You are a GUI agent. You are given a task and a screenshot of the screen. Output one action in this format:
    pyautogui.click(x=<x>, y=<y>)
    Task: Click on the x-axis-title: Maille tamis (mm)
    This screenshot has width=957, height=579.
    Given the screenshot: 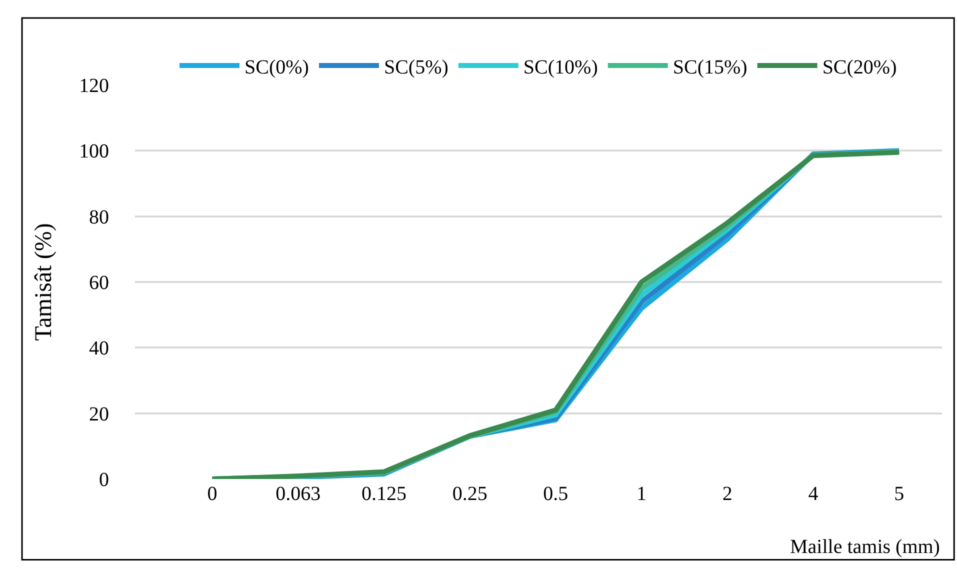 What is the action you would take?
    pyautogui.click(x=865, y=547)
    